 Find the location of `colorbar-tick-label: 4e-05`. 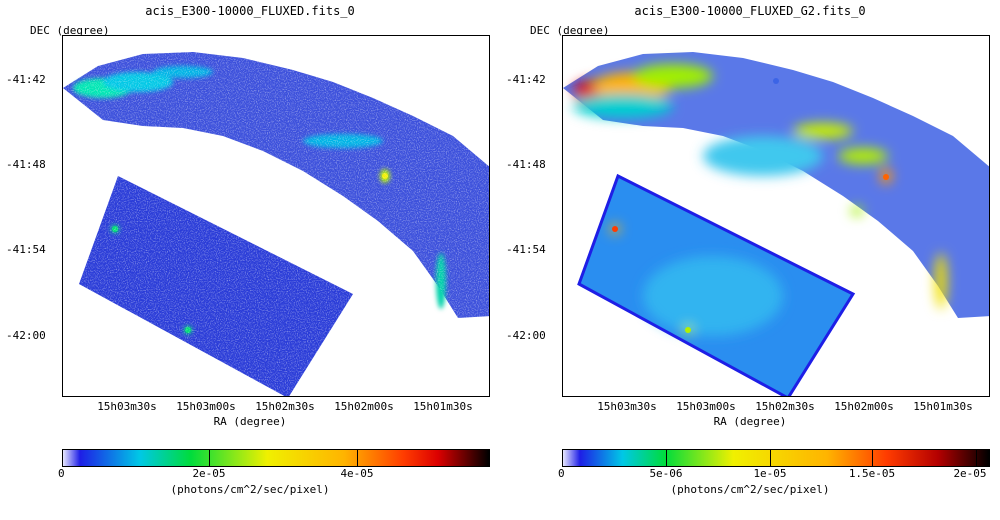

colorbar-tick-label: 4e-05 is located at coordinates (357, 473).